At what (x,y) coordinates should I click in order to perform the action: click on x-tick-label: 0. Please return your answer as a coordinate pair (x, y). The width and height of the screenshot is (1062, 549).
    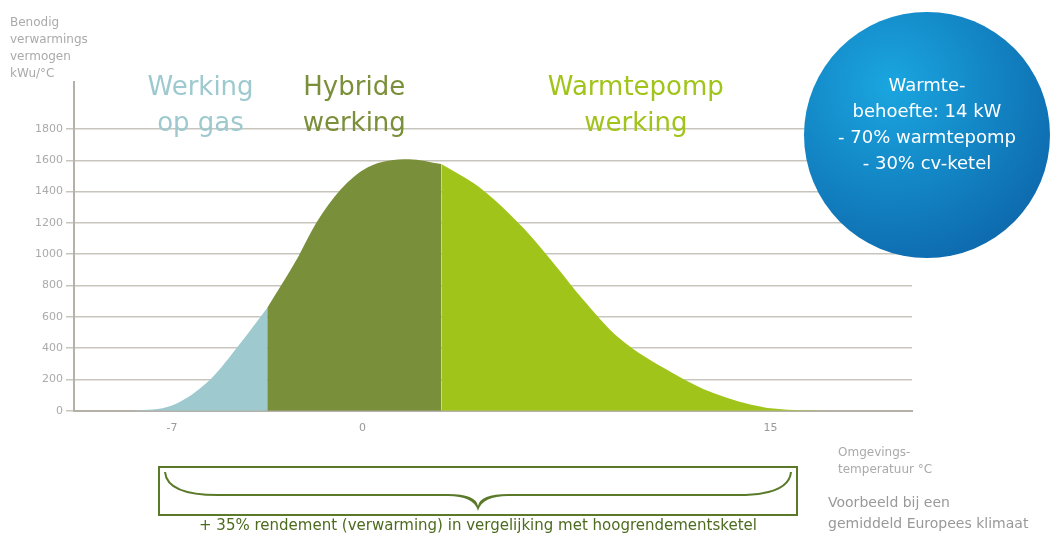
    Looking at the image, I should click on (362, 428).